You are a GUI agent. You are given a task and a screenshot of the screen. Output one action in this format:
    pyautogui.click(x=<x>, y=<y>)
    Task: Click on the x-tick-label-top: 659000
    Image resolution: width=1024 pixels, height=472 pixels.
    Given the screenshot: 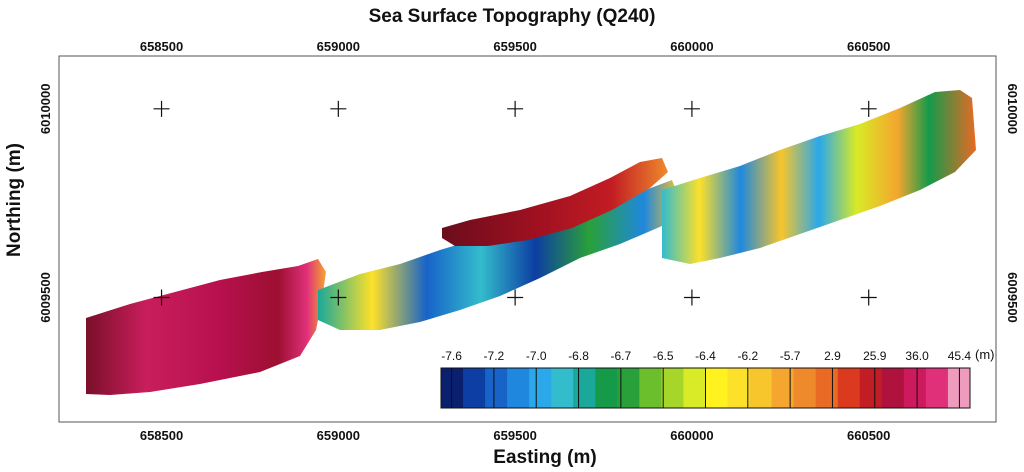 What is the action you would take?
    pyautogui.click(x=338, y=46)
    